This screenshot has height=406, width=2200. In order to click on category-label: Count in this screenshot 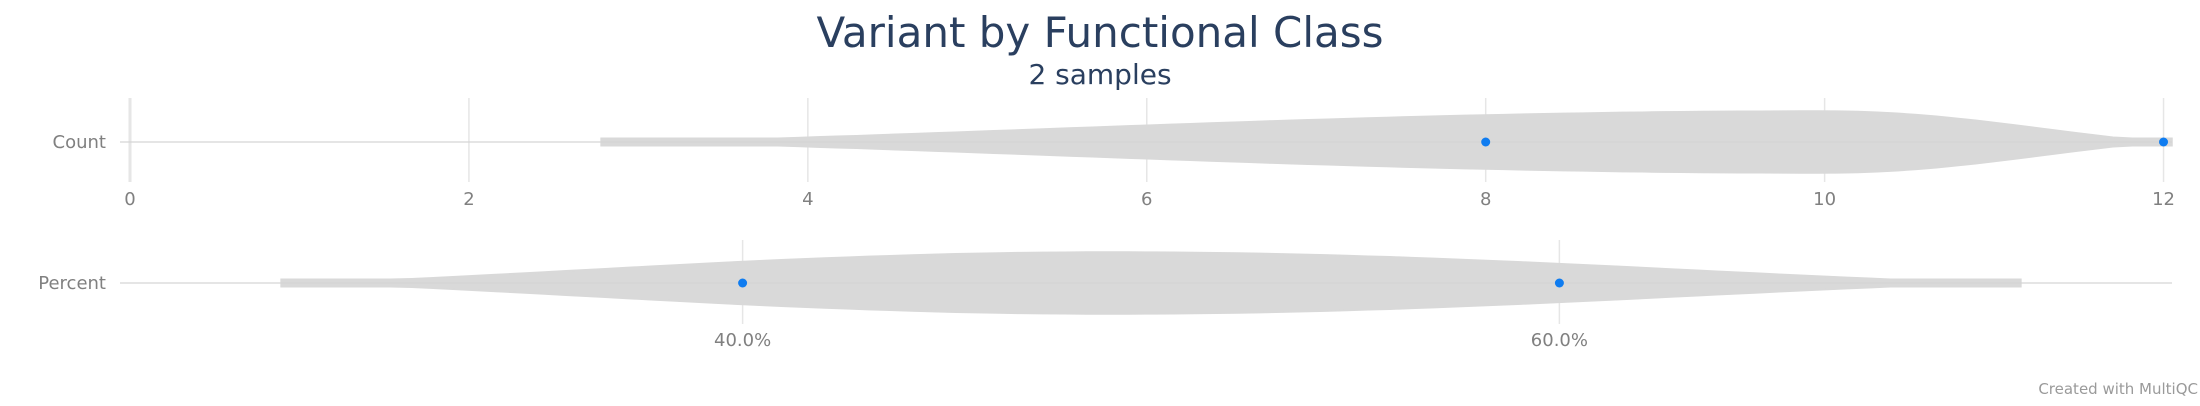, I will do `click(79, 142)`.